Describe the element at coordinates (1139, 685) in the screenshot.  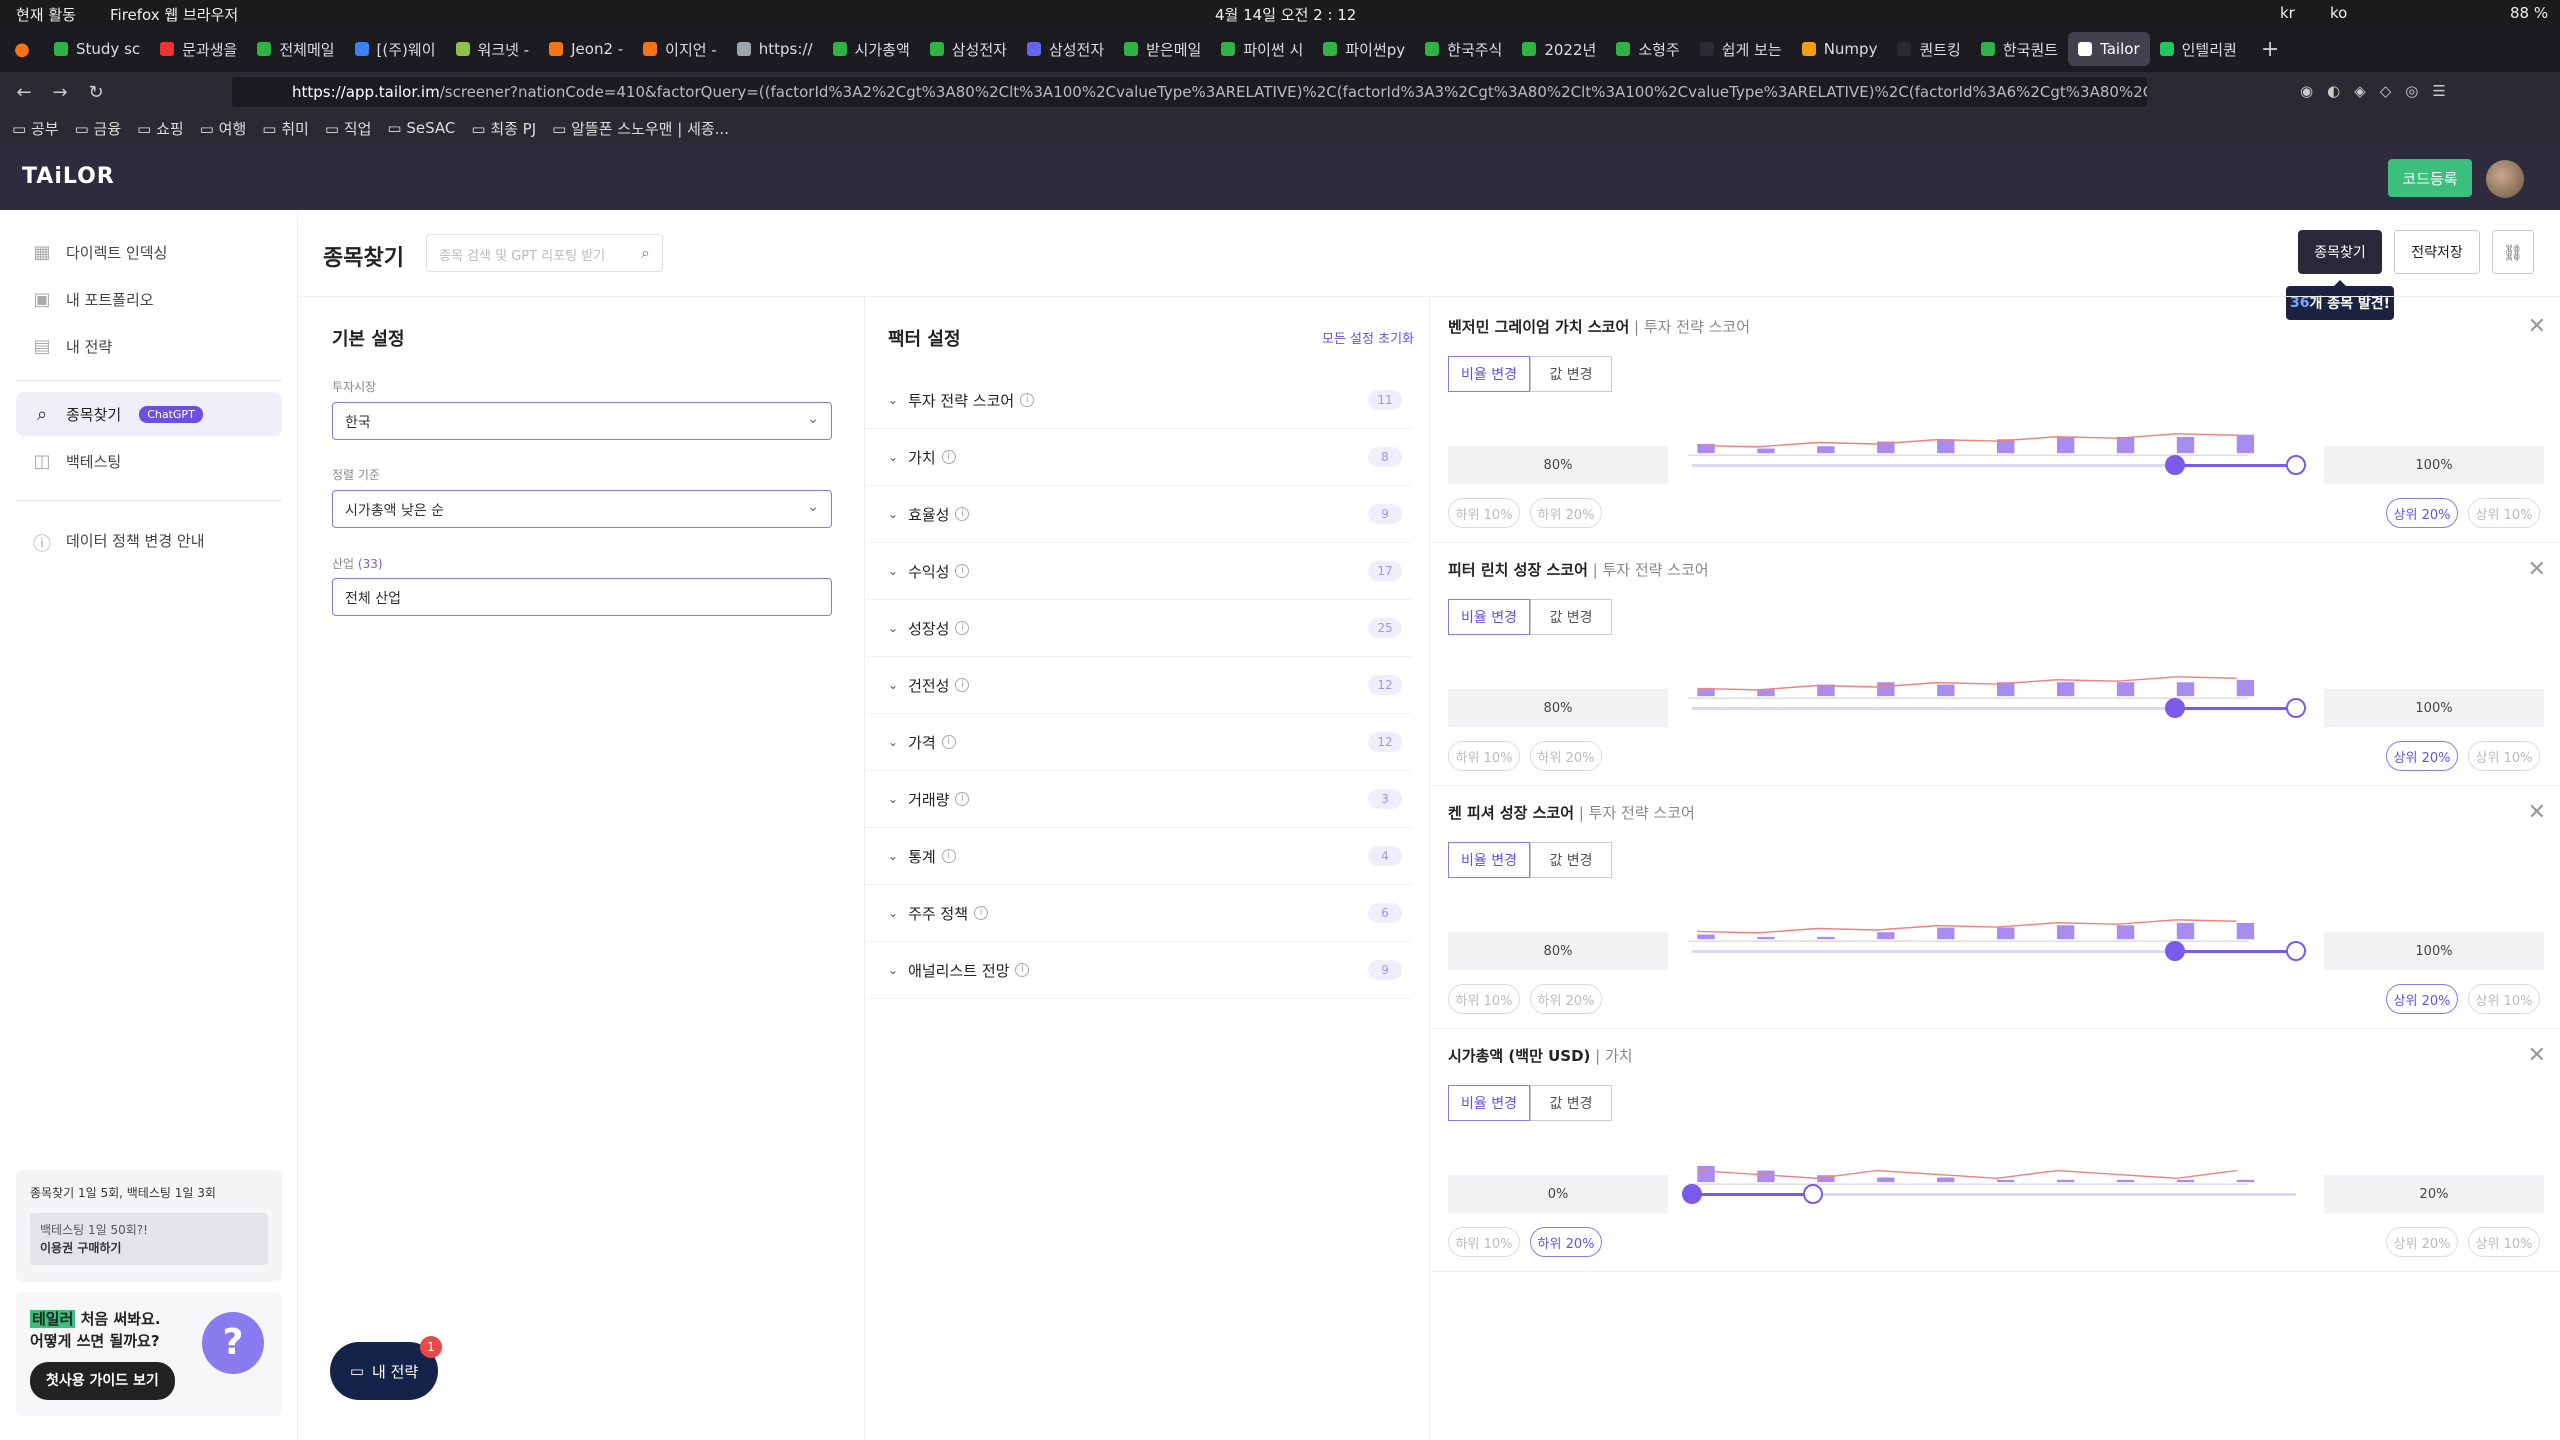
I see `factor-category-row: ⌄ 건전성 i 12` at that location.